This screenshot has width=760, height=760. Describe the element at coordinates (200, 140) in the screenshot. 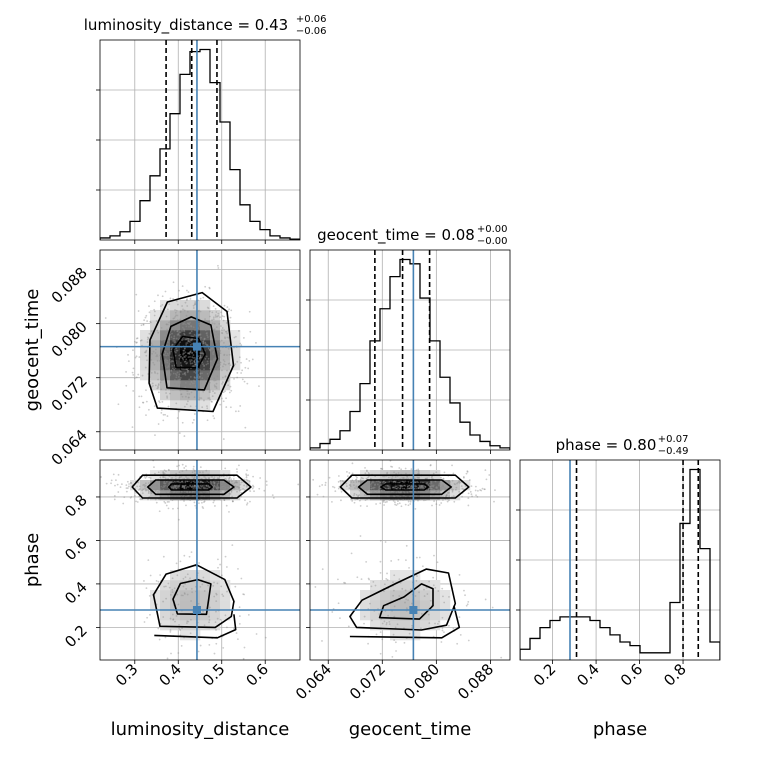

I see `panel-luminosity_distance-grid` at that location.